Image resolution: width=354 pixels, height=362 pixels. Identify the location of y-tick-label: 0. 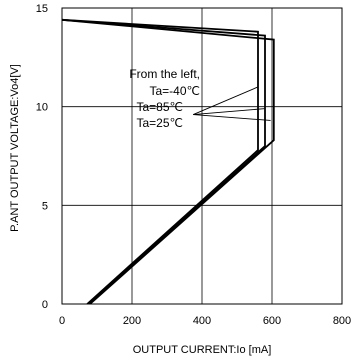
(45, 305).